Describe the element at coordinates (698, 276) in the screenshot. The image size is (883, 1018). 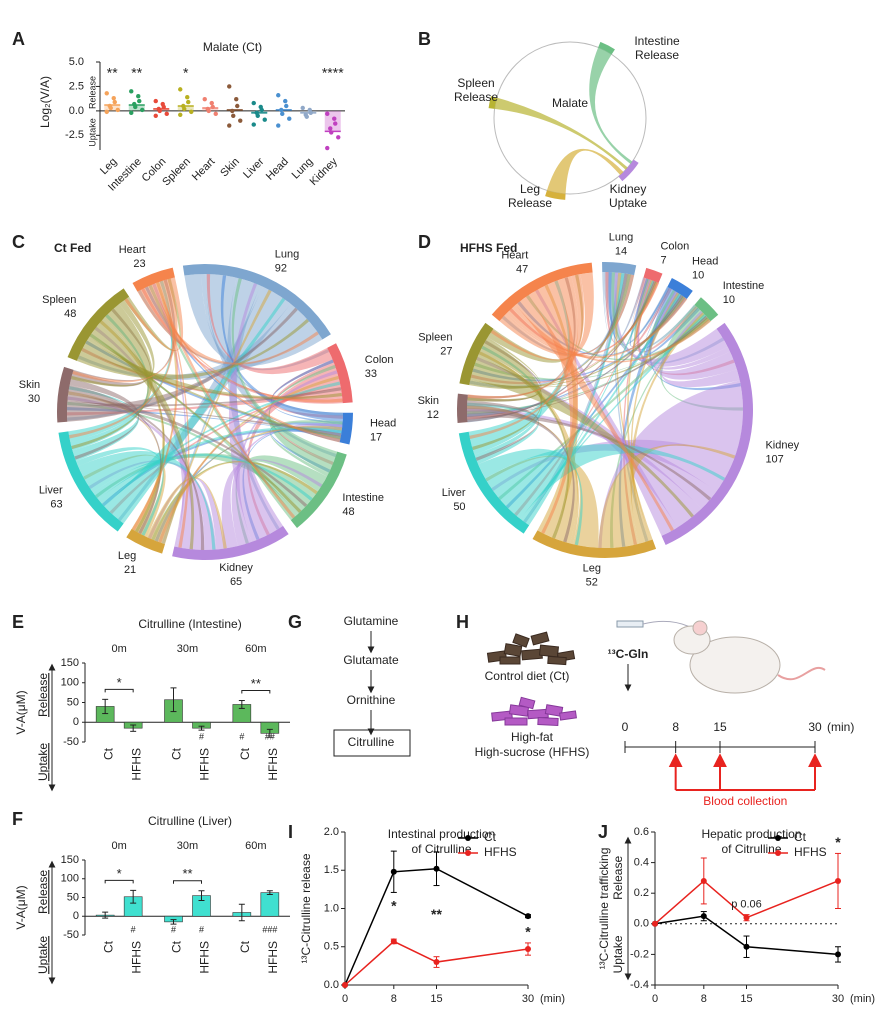
I see `arc-value: 10` at that location.